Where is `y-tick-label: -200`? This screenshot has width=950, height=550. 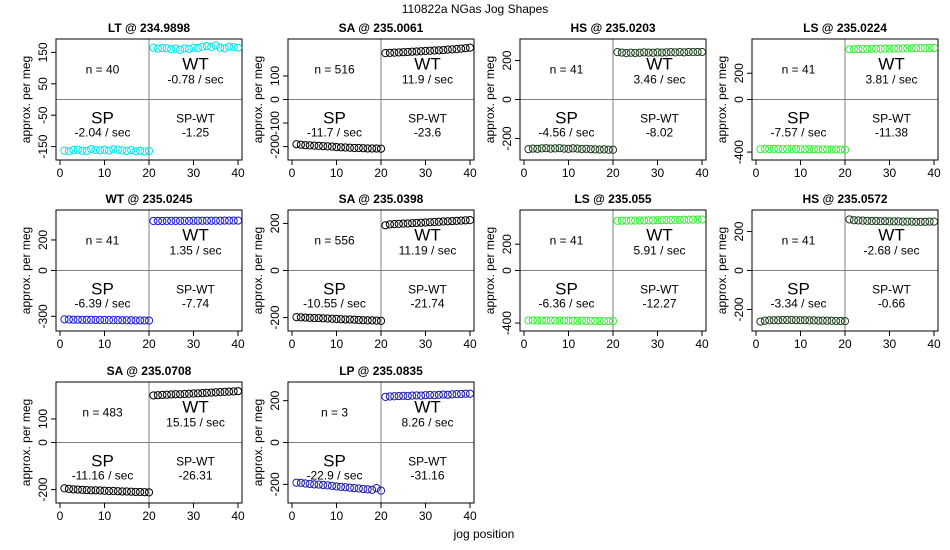 y-tick-label: -200 is located at coordinates (275, 317).